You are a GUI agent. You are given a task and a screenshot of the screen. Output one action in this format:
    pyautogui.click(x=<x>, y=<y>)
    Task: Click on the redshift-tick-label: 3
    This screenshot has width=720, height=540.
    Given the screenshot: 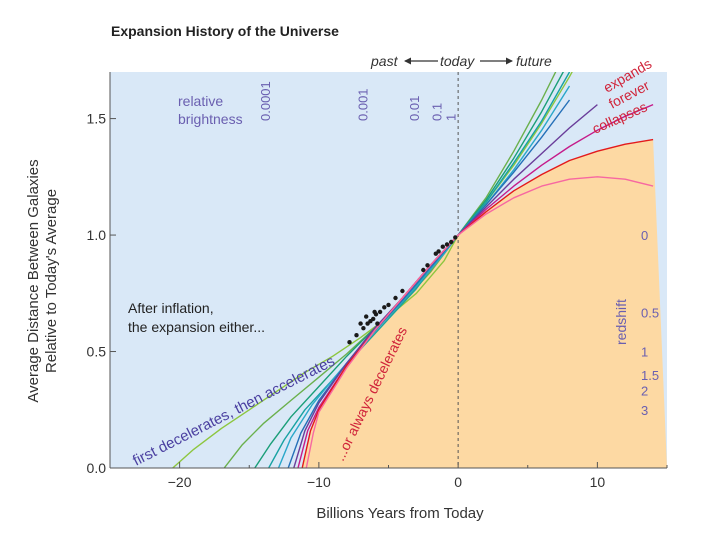 What is the action you would take?
    pyautogui.click(x=644, y=410)
    